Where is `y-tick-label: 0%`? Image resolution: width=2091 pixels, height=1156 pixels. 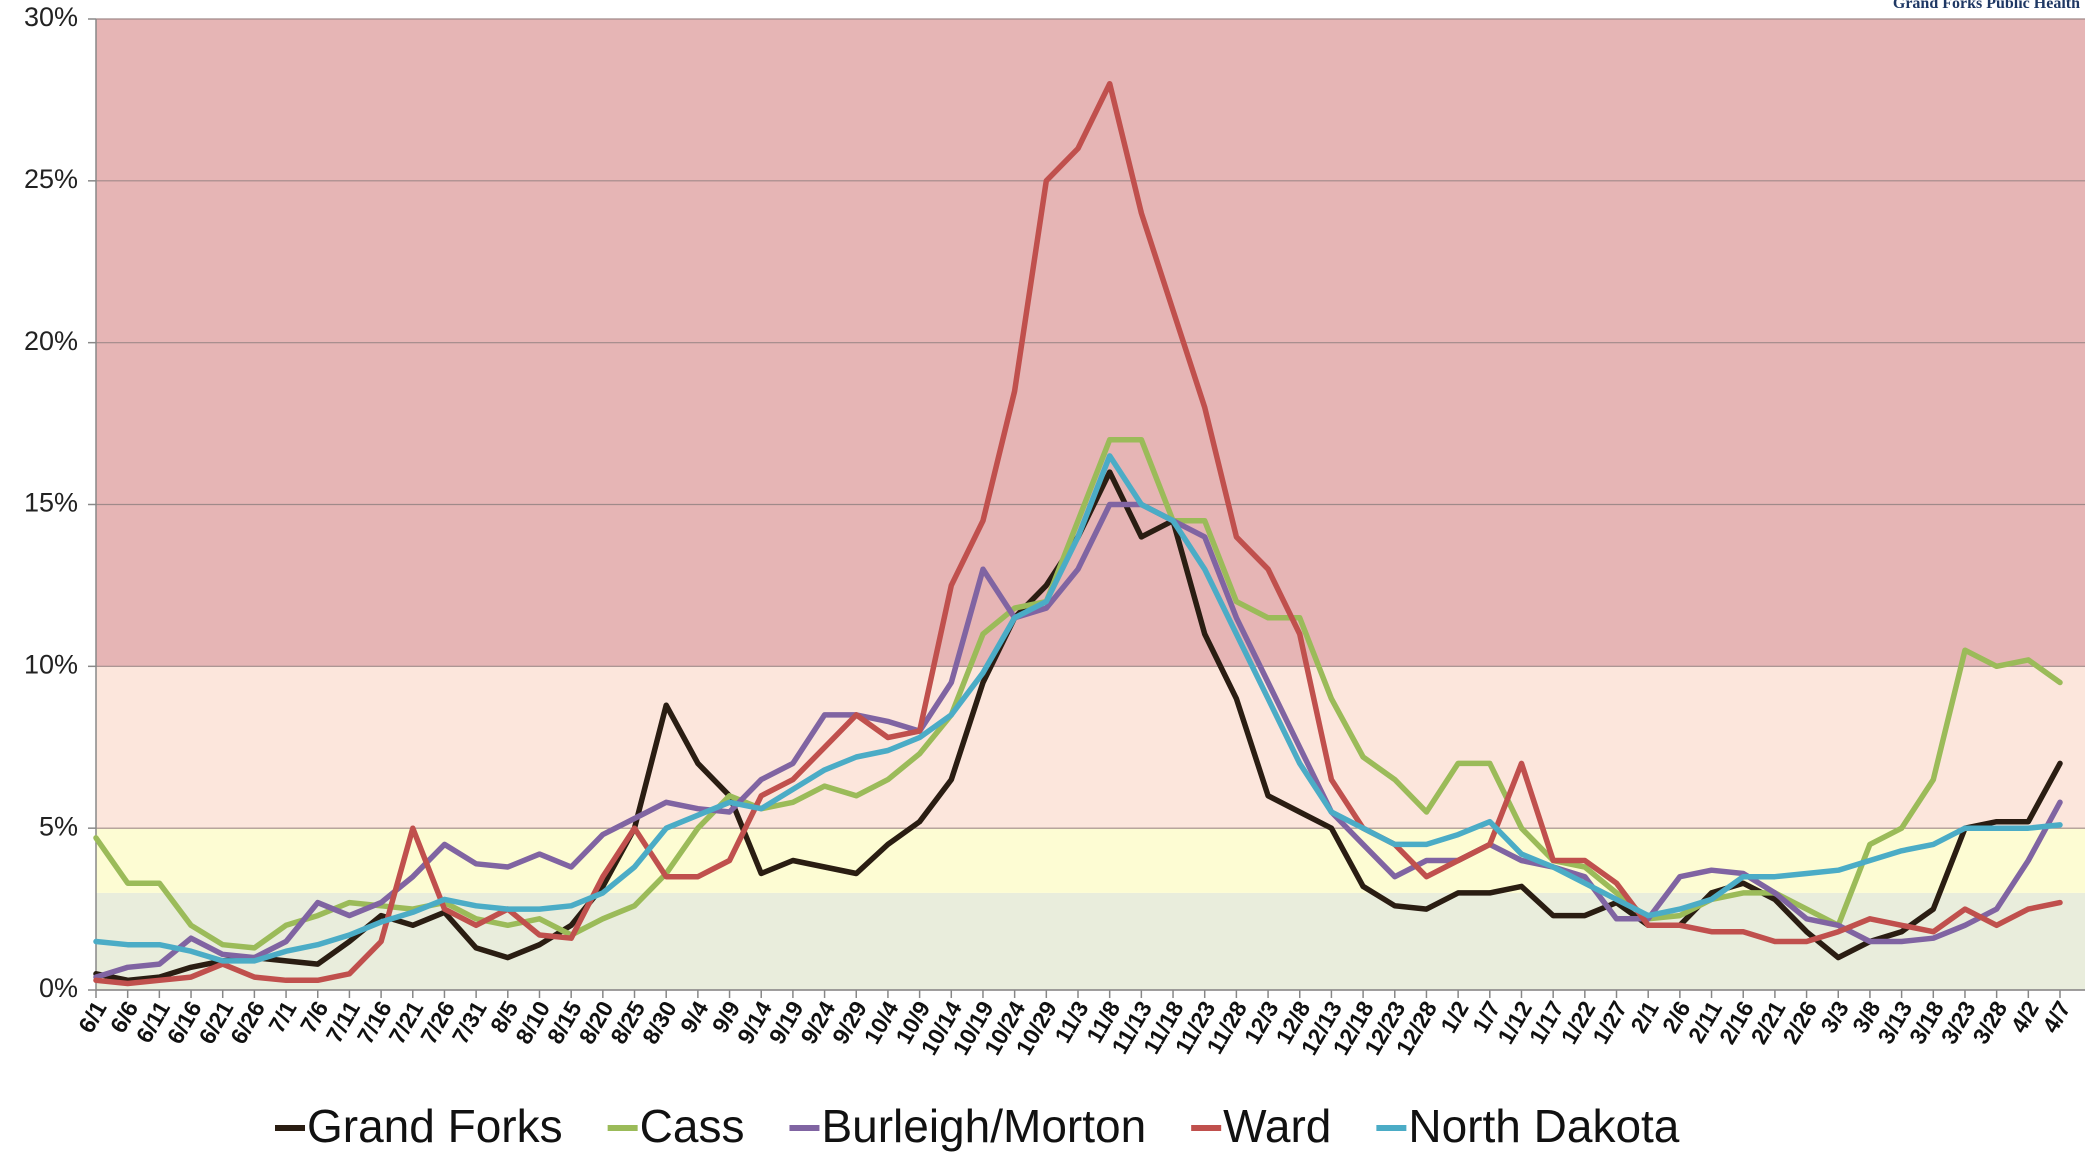 y-tick-label: 0% is located at coordinates (58, 988).